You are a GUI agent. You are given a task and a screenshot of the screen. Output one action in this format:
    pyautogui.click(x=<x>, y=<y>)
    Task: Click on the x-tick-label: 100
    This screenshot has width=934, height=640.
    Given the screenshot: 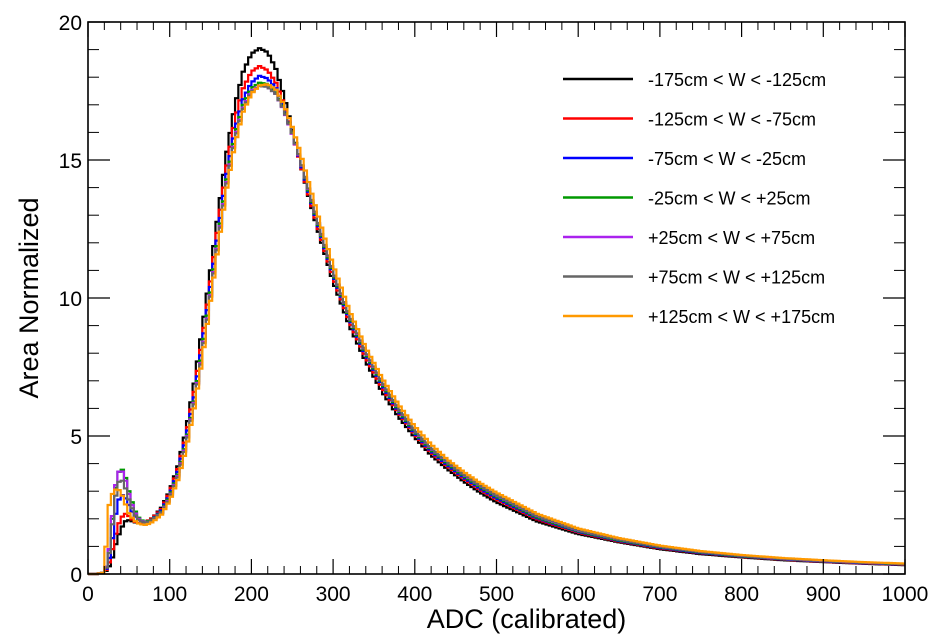 What is the action you would take?
    pyautogui.click(x=169, y=594)
    